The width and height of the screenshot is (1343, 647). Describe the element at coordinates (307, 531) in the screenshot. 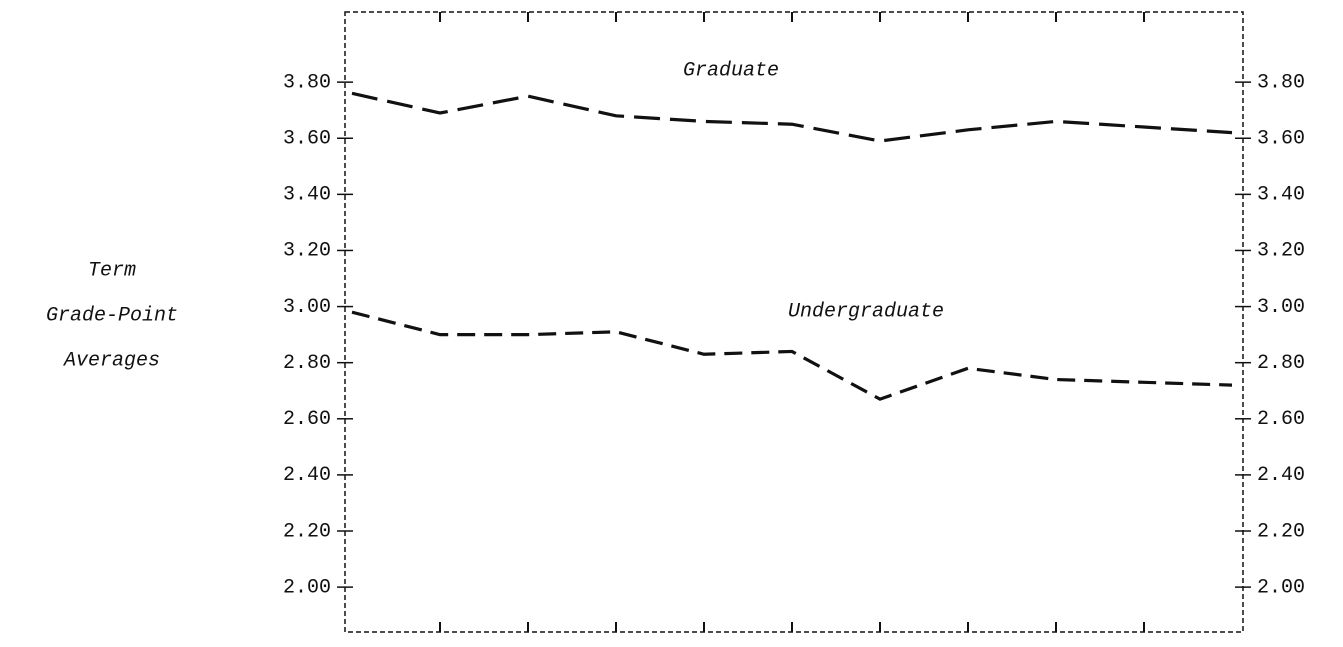

I see `y-tick-label: 2.20` at that location.